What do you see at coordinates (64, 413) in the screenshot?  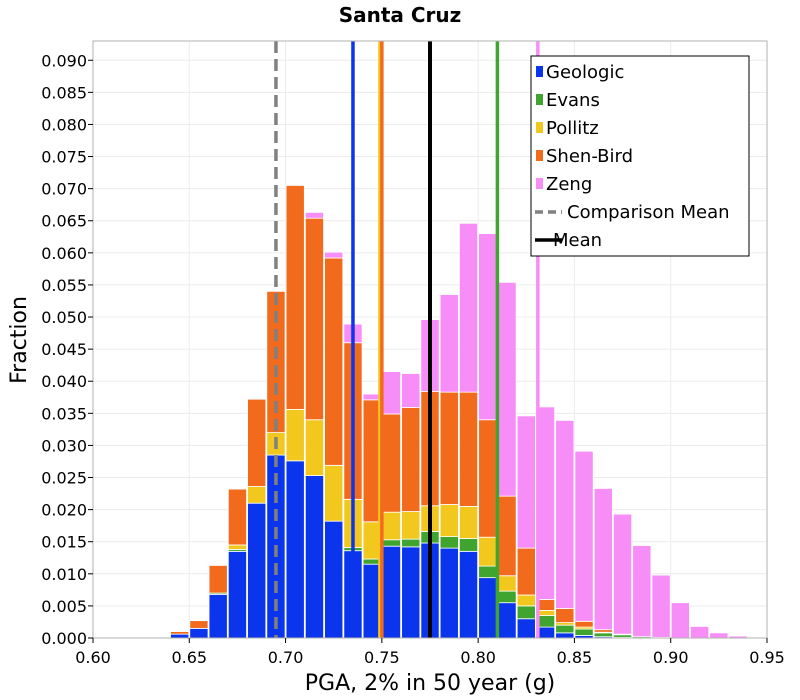 I see `y-tick-label: 0.035` at bounding box center [64, 413].